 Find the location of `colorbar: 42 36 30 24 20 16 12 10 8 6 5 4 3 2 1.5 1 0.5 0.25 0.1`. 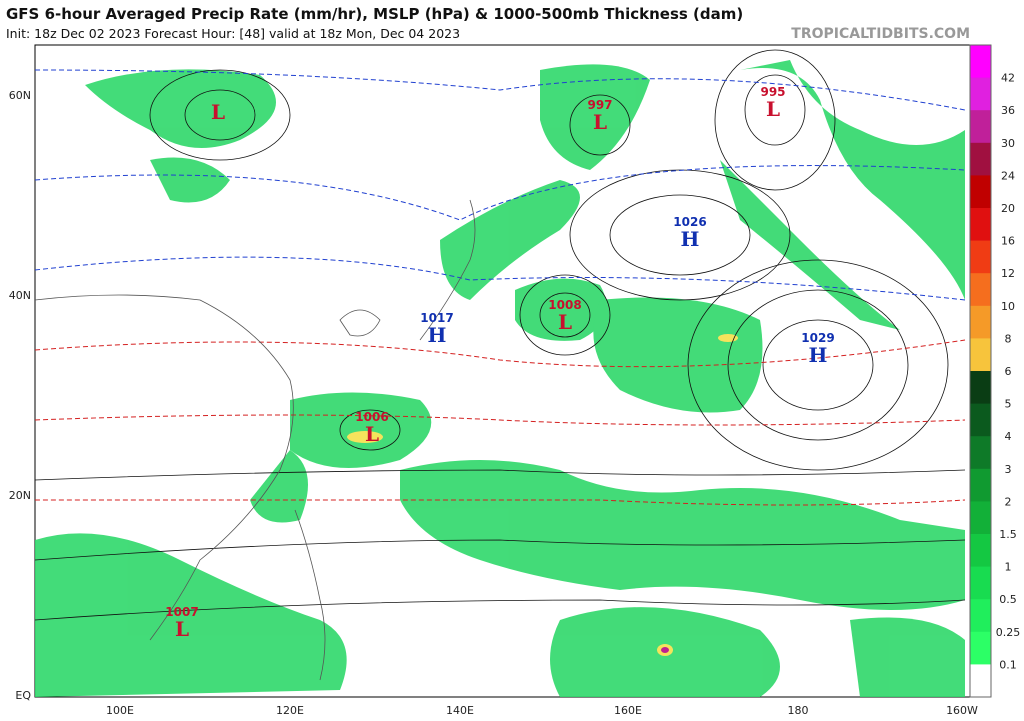

colorbar: 42 36 30 24 20 16 12 10 8 6 5 4 3 2 1.5 1 0.5 0.25 0.1 is located at coordinates (995, 371).